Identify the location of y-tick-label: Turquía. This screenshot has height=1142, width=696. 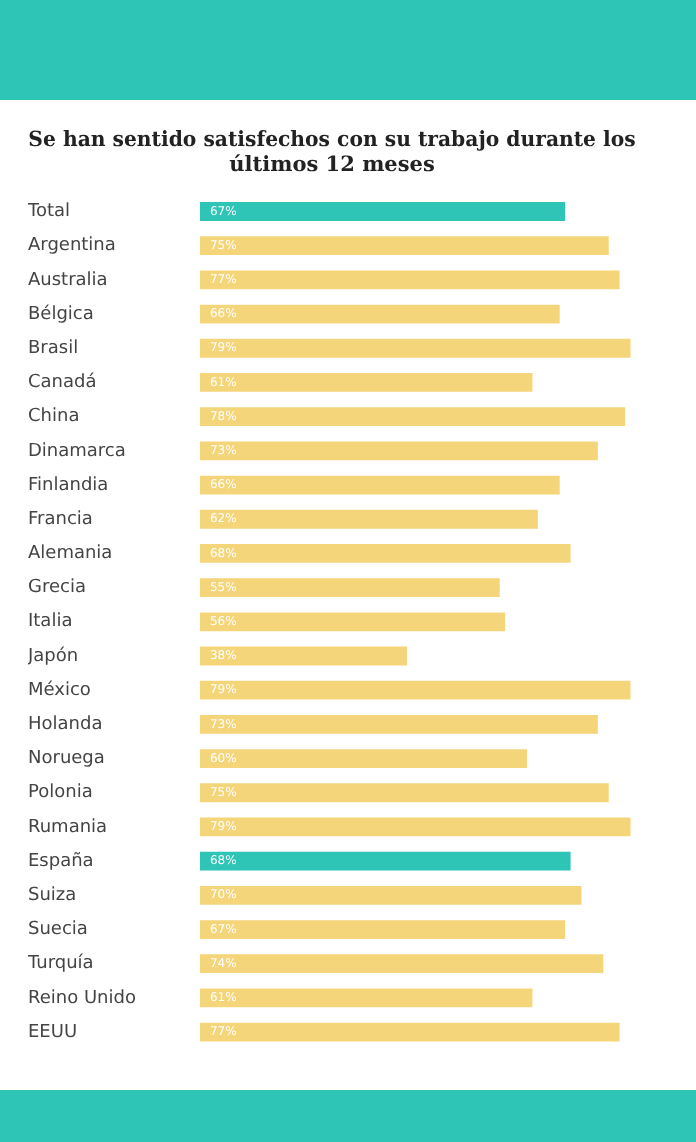
(60, 963).